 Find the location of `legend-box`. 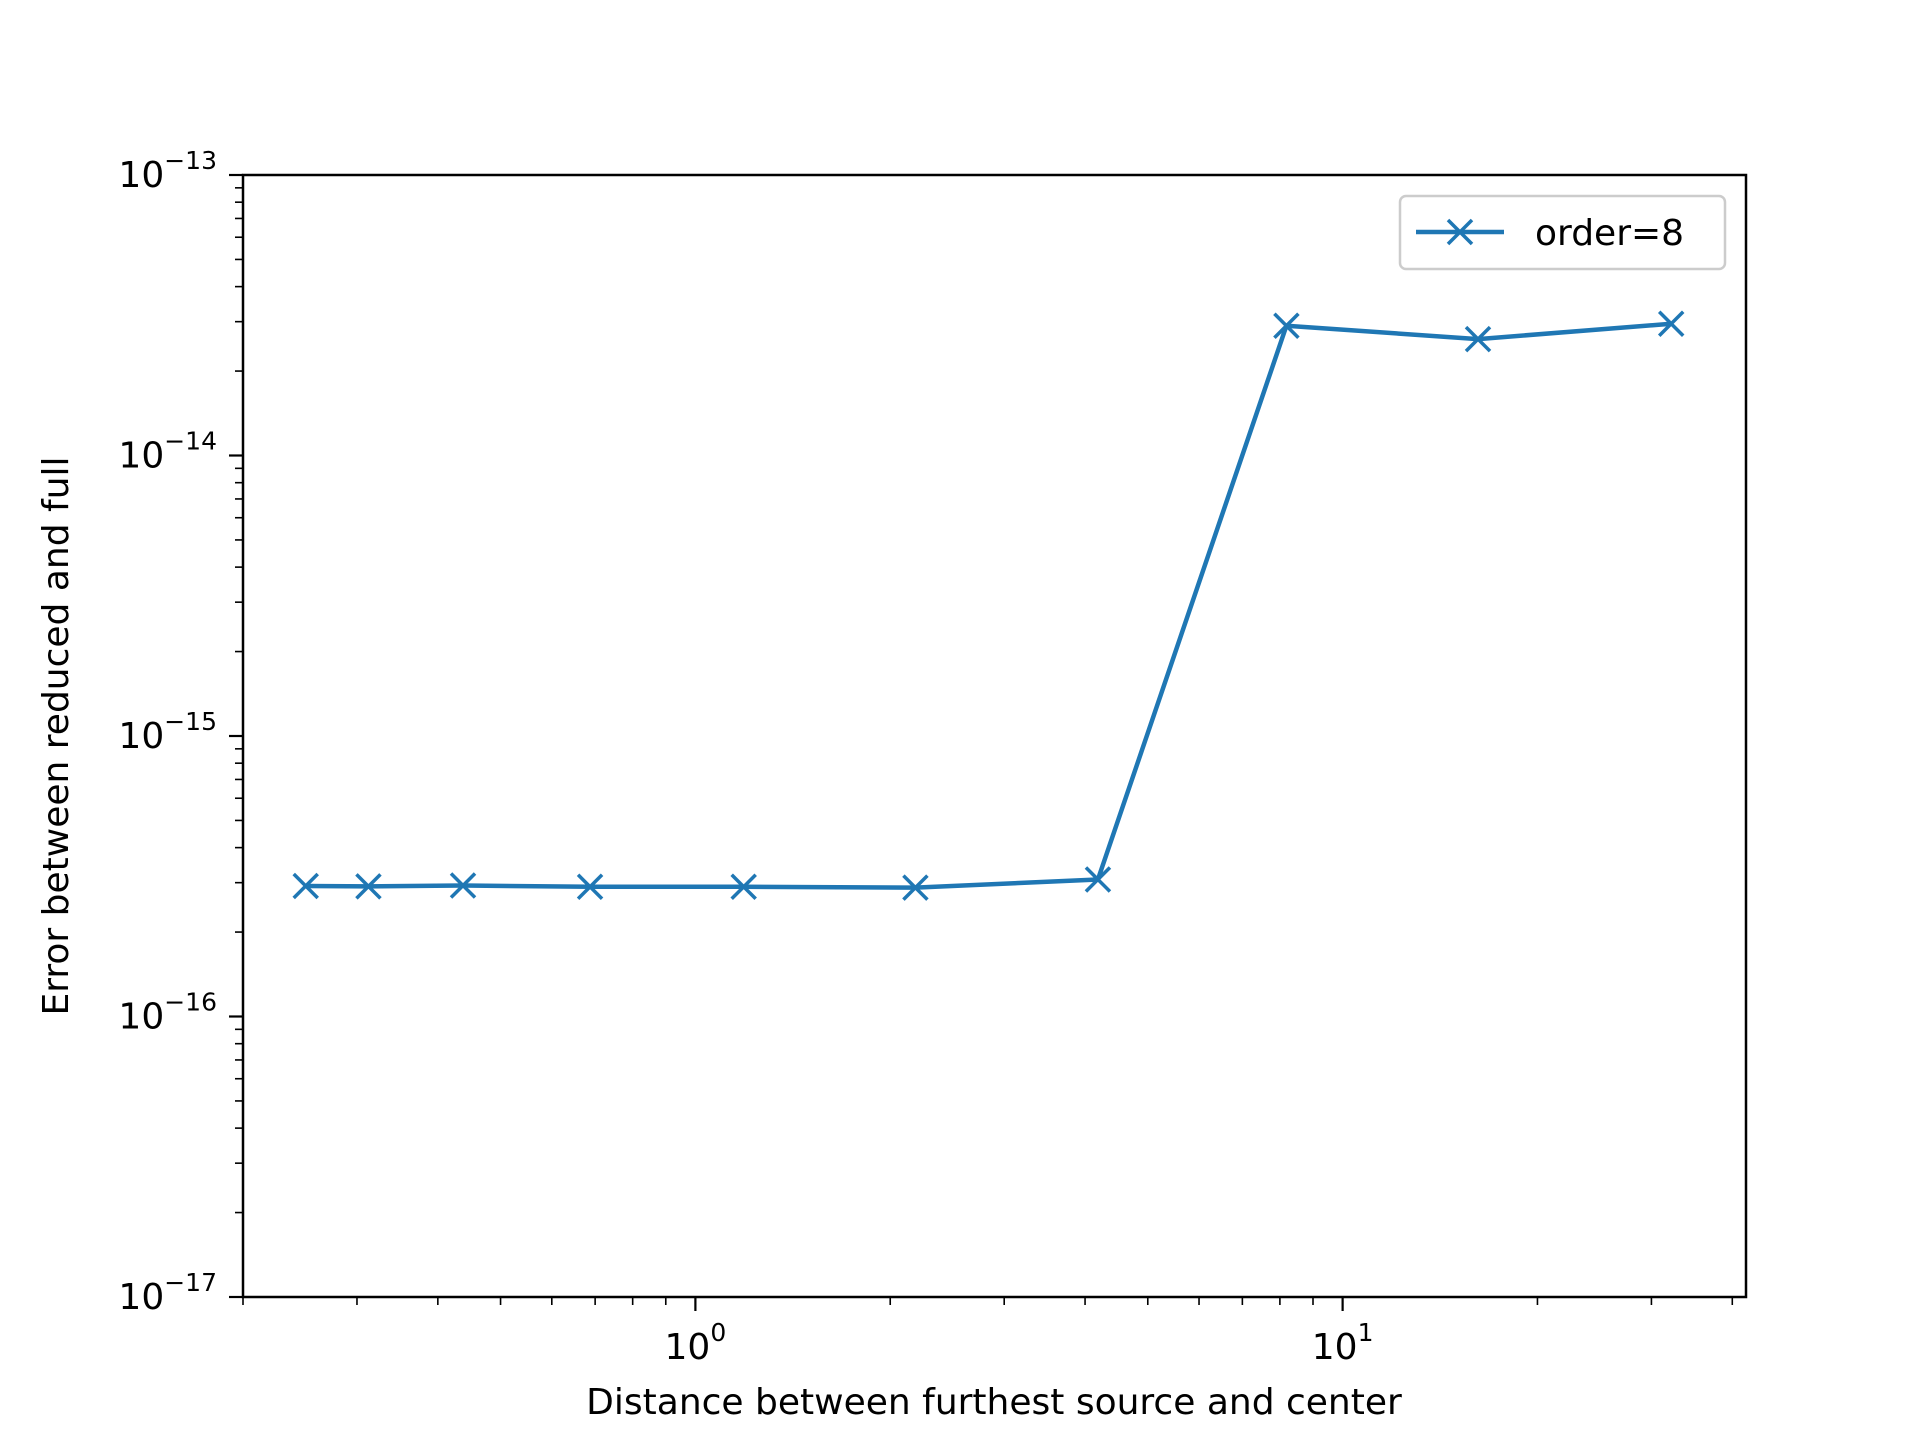

legend-box is located at coordinates (1562, 232).